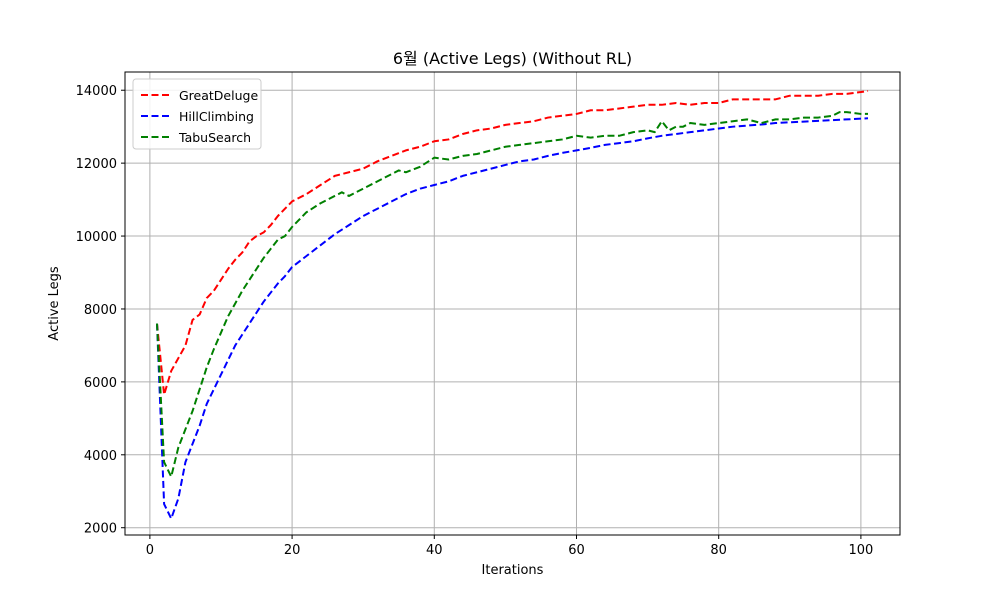  Describe the element at coordinates (100, 456) in the screenshot. I see `y-tick-label: 4000` at that location.